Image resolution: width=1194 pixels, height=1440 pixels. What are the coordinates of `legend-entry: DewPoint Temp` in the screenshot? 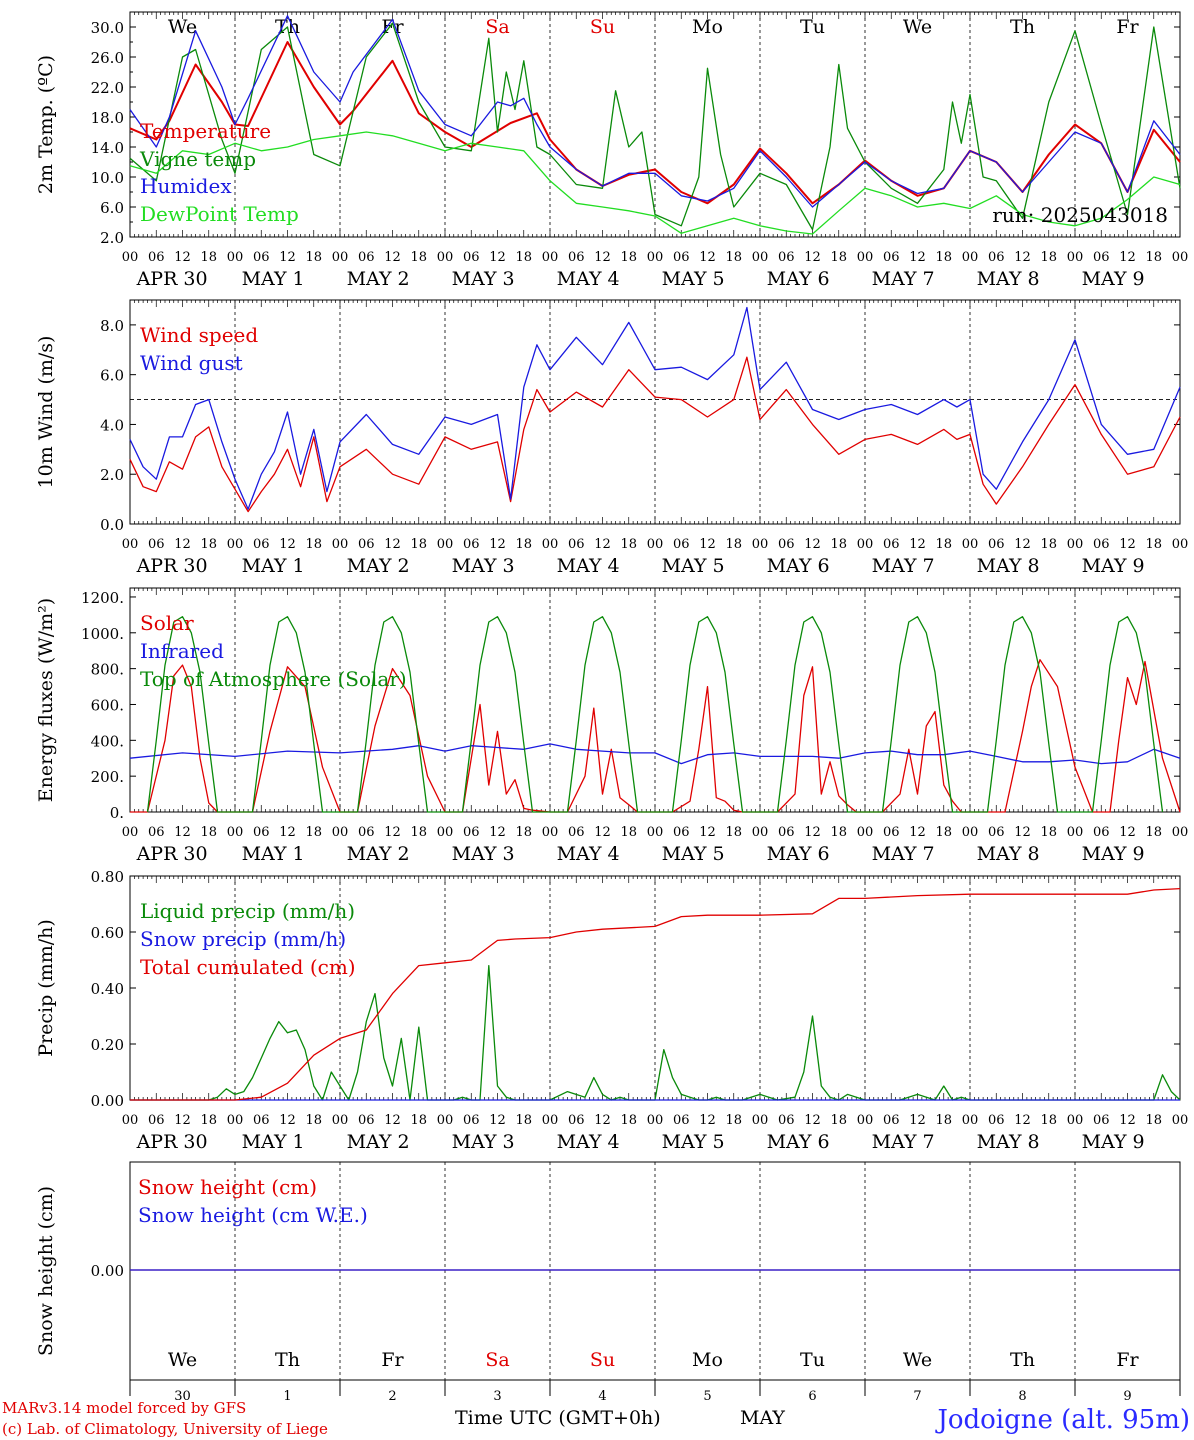 It's located at (219, 214).